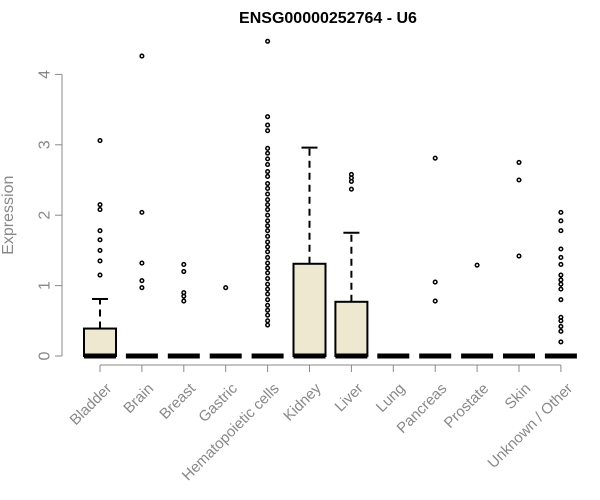  Describe the element at coordinates (518, 396) in the screenshot. I see `x-tick-label: Skin` at that location.